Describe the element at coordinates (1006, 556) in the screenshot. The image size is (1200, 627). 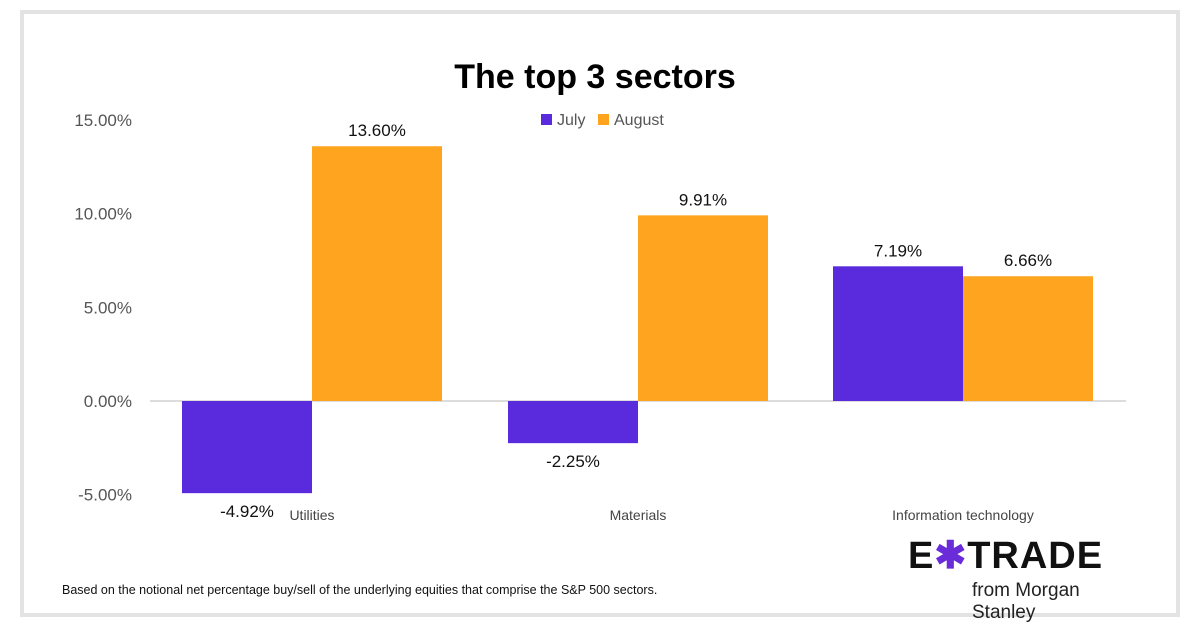
I see `logo-wordmark: E✱TRADE` at that location.